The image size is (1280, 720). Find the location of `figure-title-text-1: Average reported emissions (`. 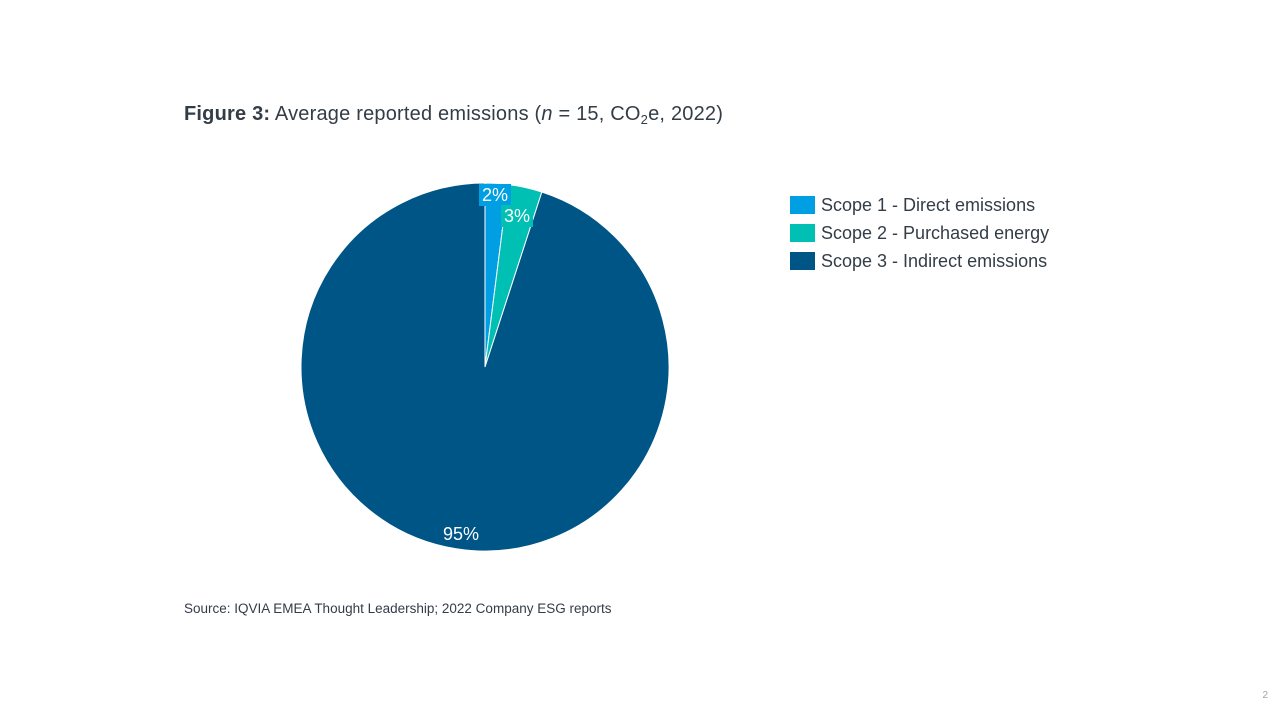

figure-title-text-1: Average reported emissions ( is located at coordinates (406, 114).